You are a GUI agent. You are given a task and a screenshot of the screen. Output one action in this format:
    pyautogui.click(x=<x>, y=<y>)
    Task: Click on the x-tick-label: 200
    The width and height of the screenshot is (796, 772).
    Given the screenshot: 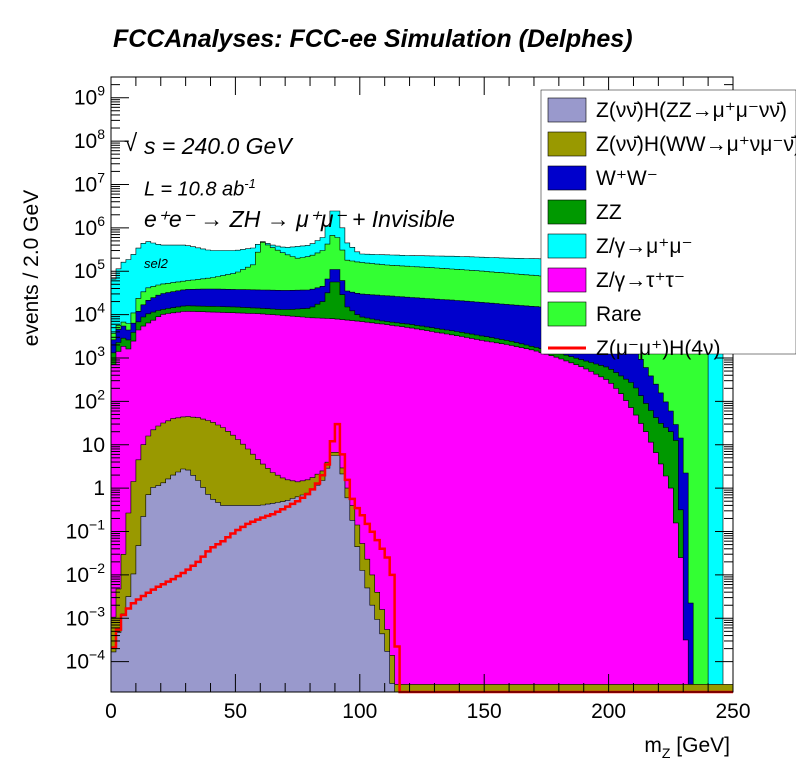 What is the action you would take?
    pyautogui.click(x=608, y=711)
    